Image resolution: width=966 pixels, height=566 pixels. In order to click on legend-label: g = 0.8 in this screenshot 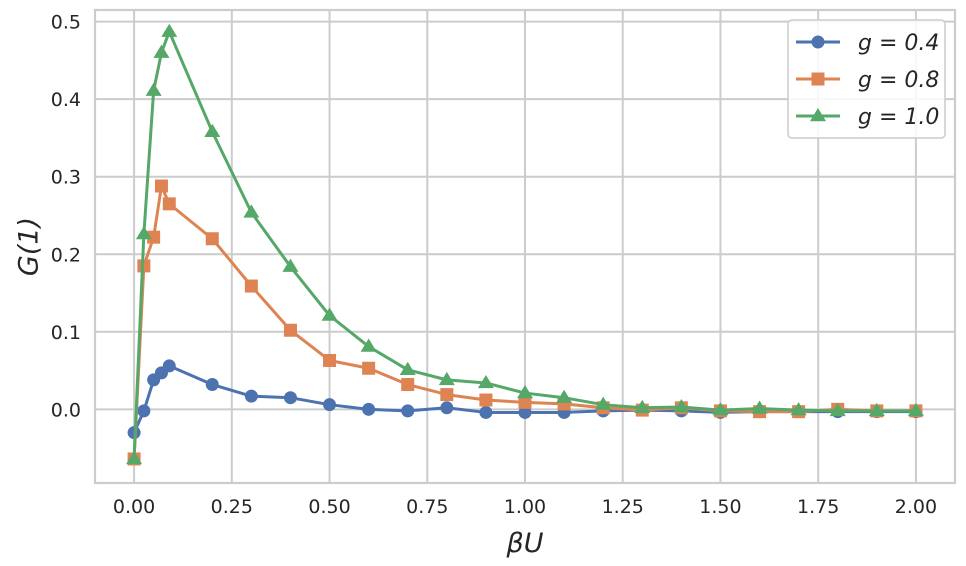, I will do `click(898, 80)`.